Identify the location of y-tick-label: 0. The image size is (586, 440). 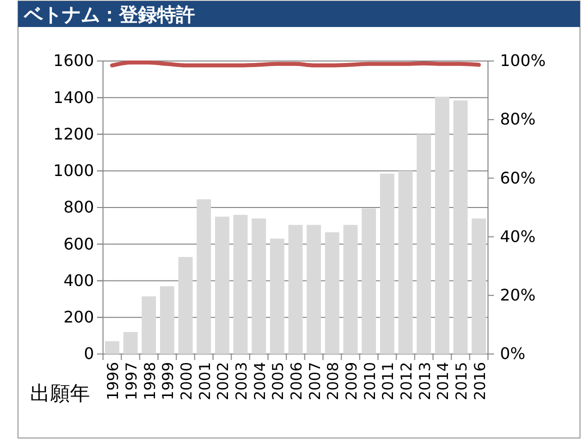
(89, 354).